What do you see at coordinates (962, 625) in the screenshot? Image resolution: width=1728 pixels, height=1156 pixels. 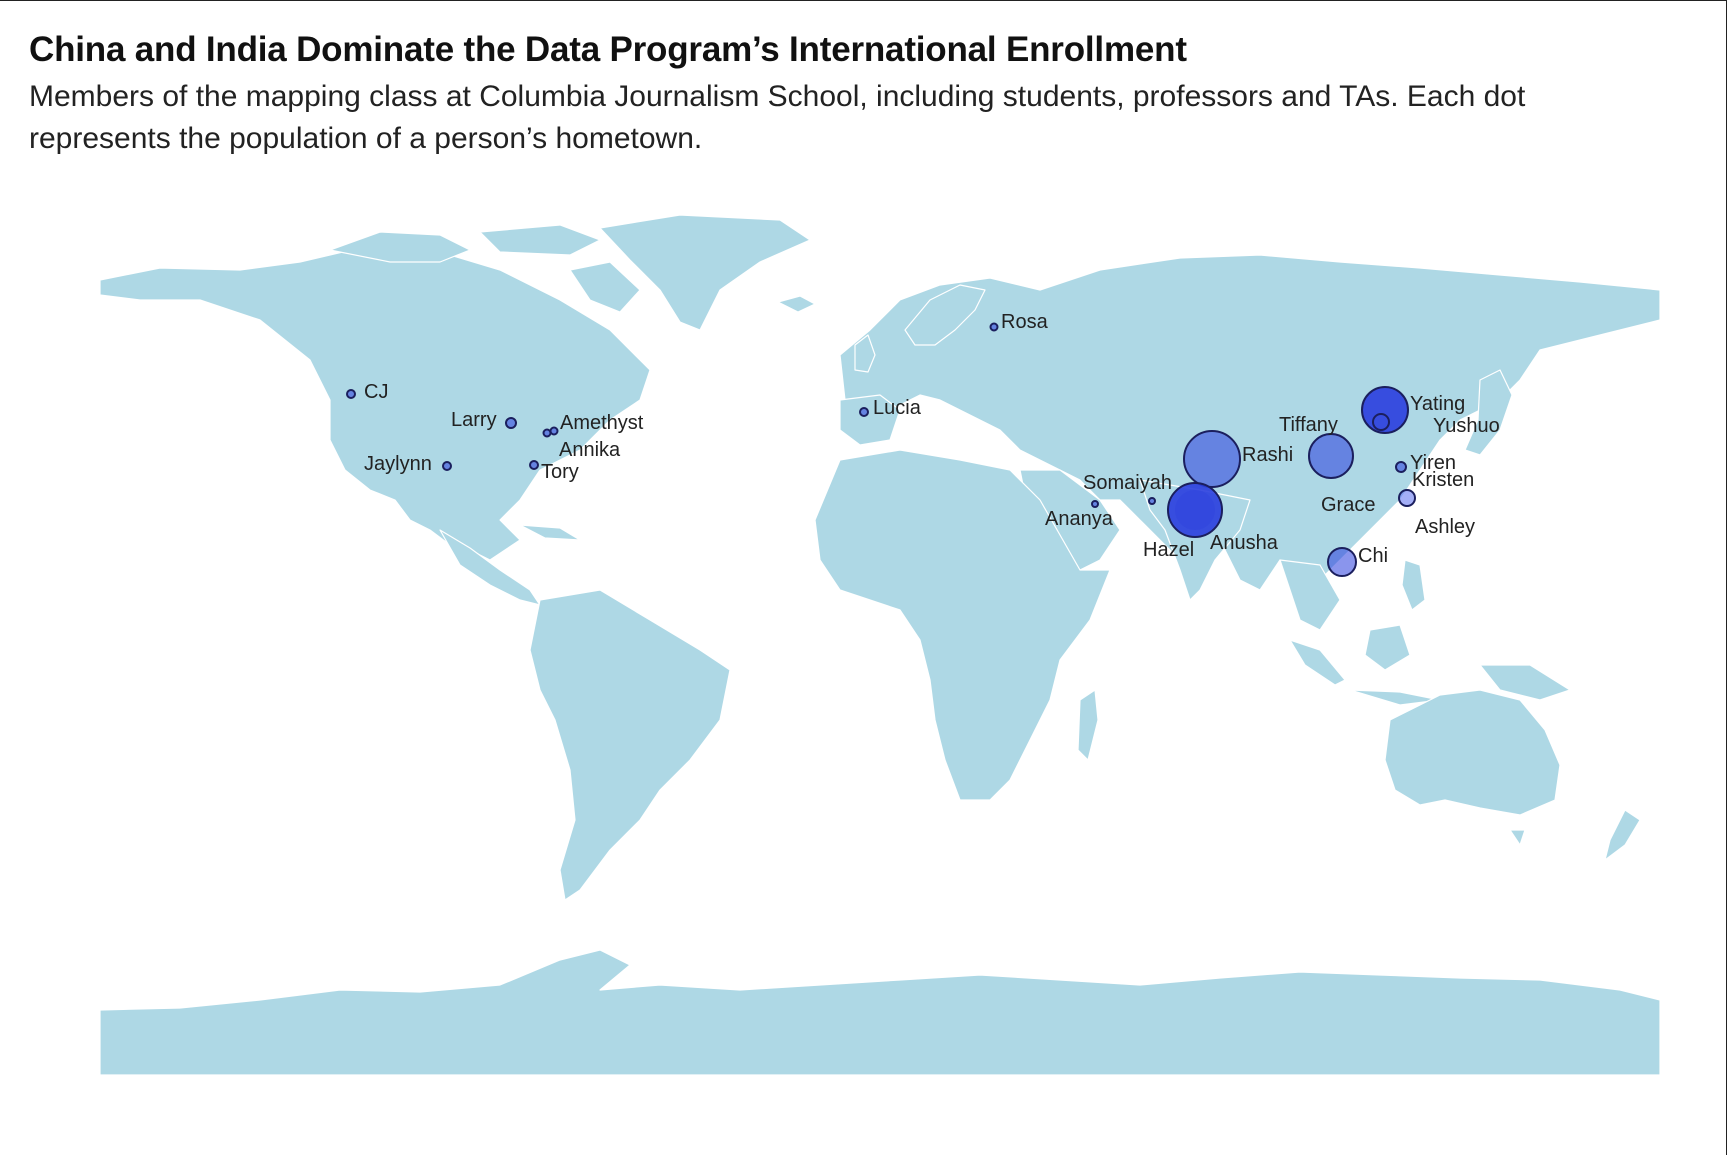 I see `landmass-africa` at bounding box center [962, 625].